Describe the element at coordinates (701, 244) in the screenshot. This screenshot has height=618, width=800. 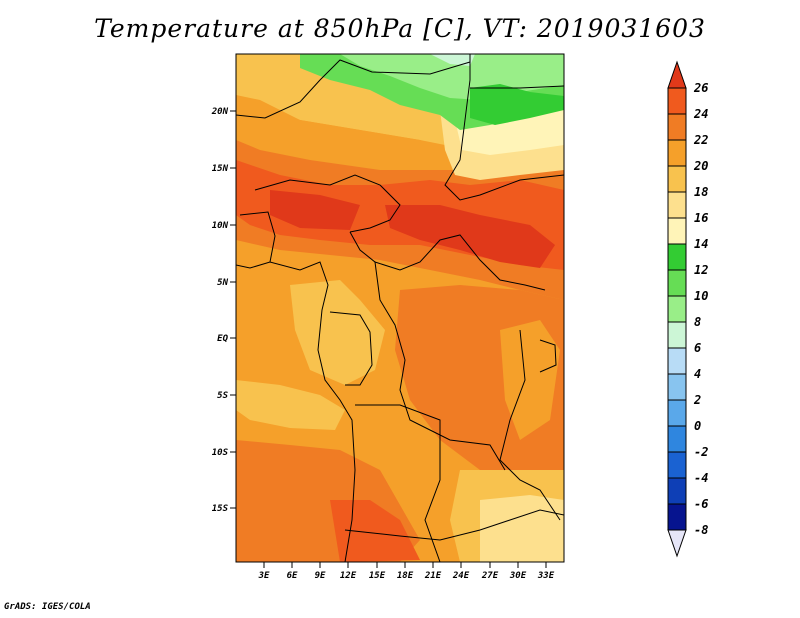
I see `colorbar-label: 14` at that location.